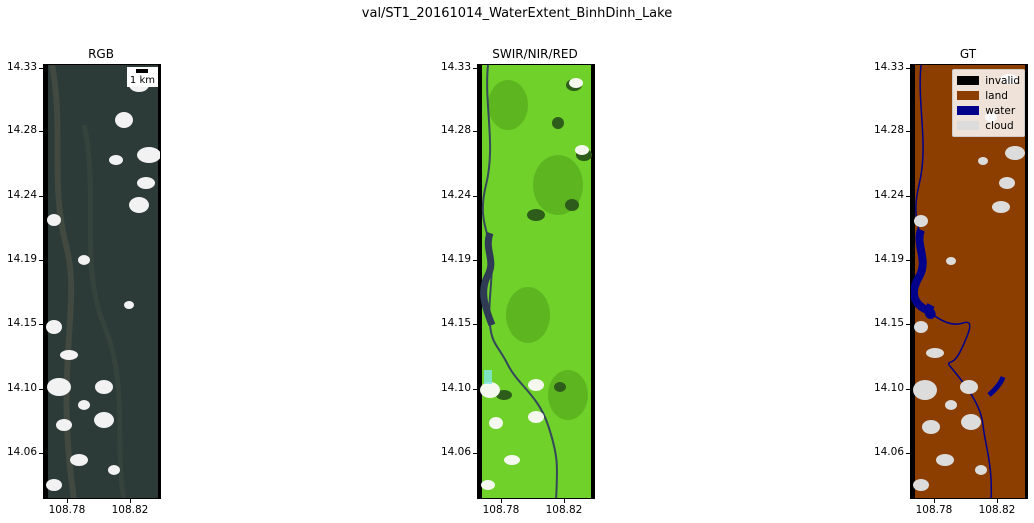  What do you see at coordinates (888, 195) in the screenshot?
I see `y-tick-label-gt: 14.24` at bounding box center [888, 195].